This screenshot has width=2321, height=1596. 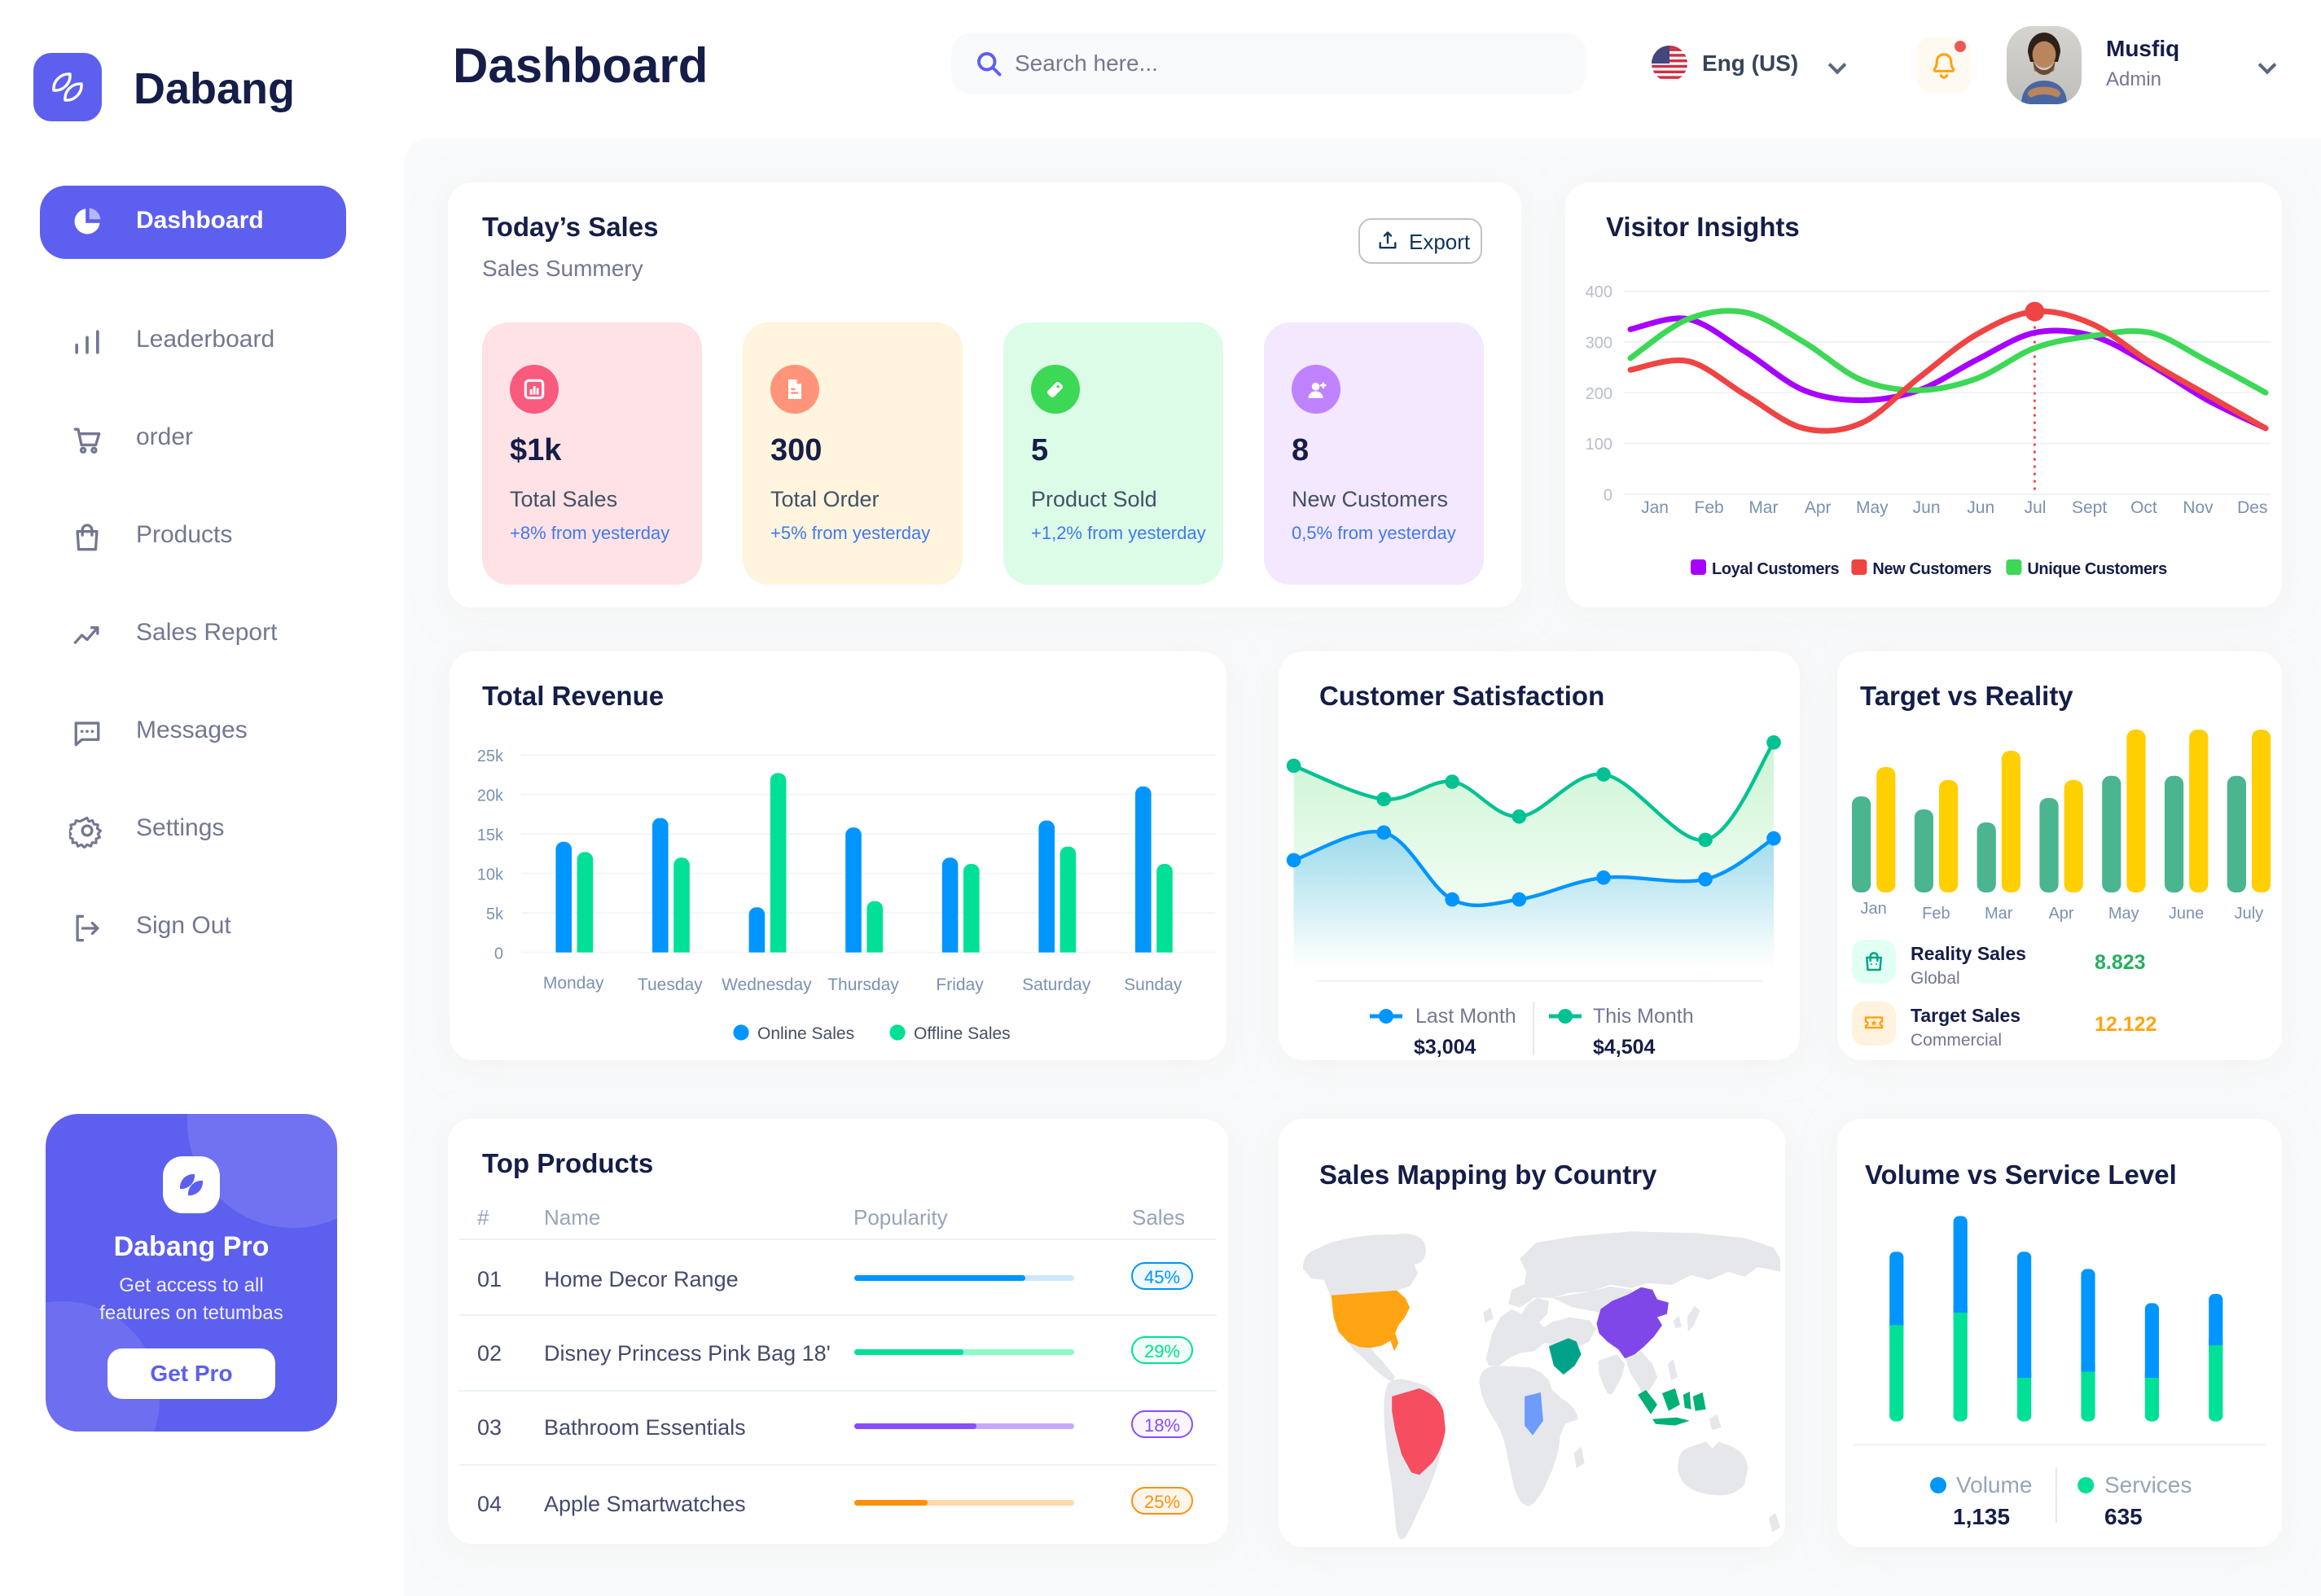 I want to click on svg-text: Online Sales, so click(x=805, y=1033).